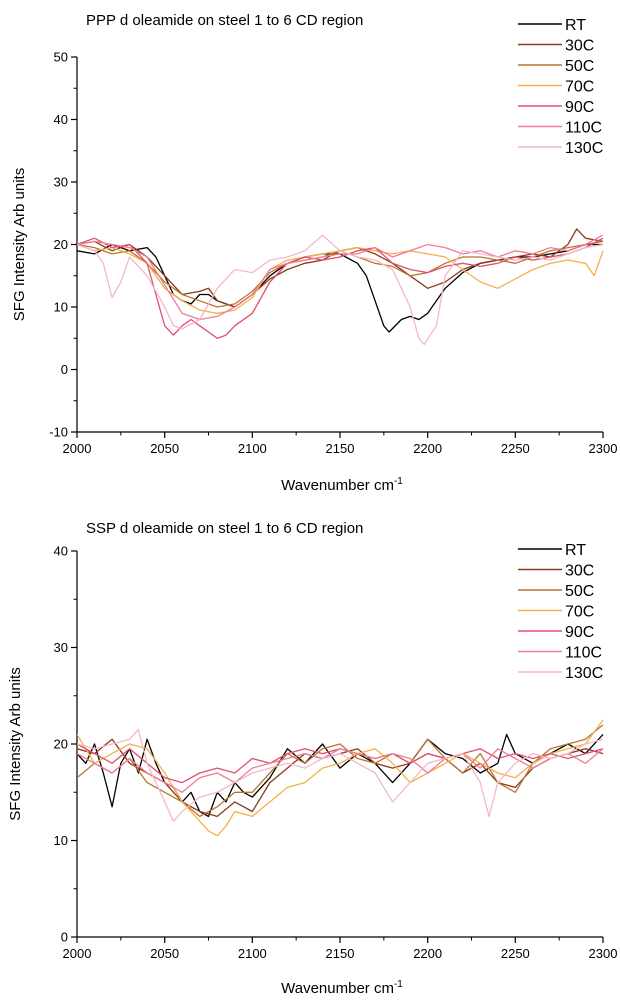 The height and width of the screenshot is (1003, 620). I want to click on series-line-90c, so click(340, 288).